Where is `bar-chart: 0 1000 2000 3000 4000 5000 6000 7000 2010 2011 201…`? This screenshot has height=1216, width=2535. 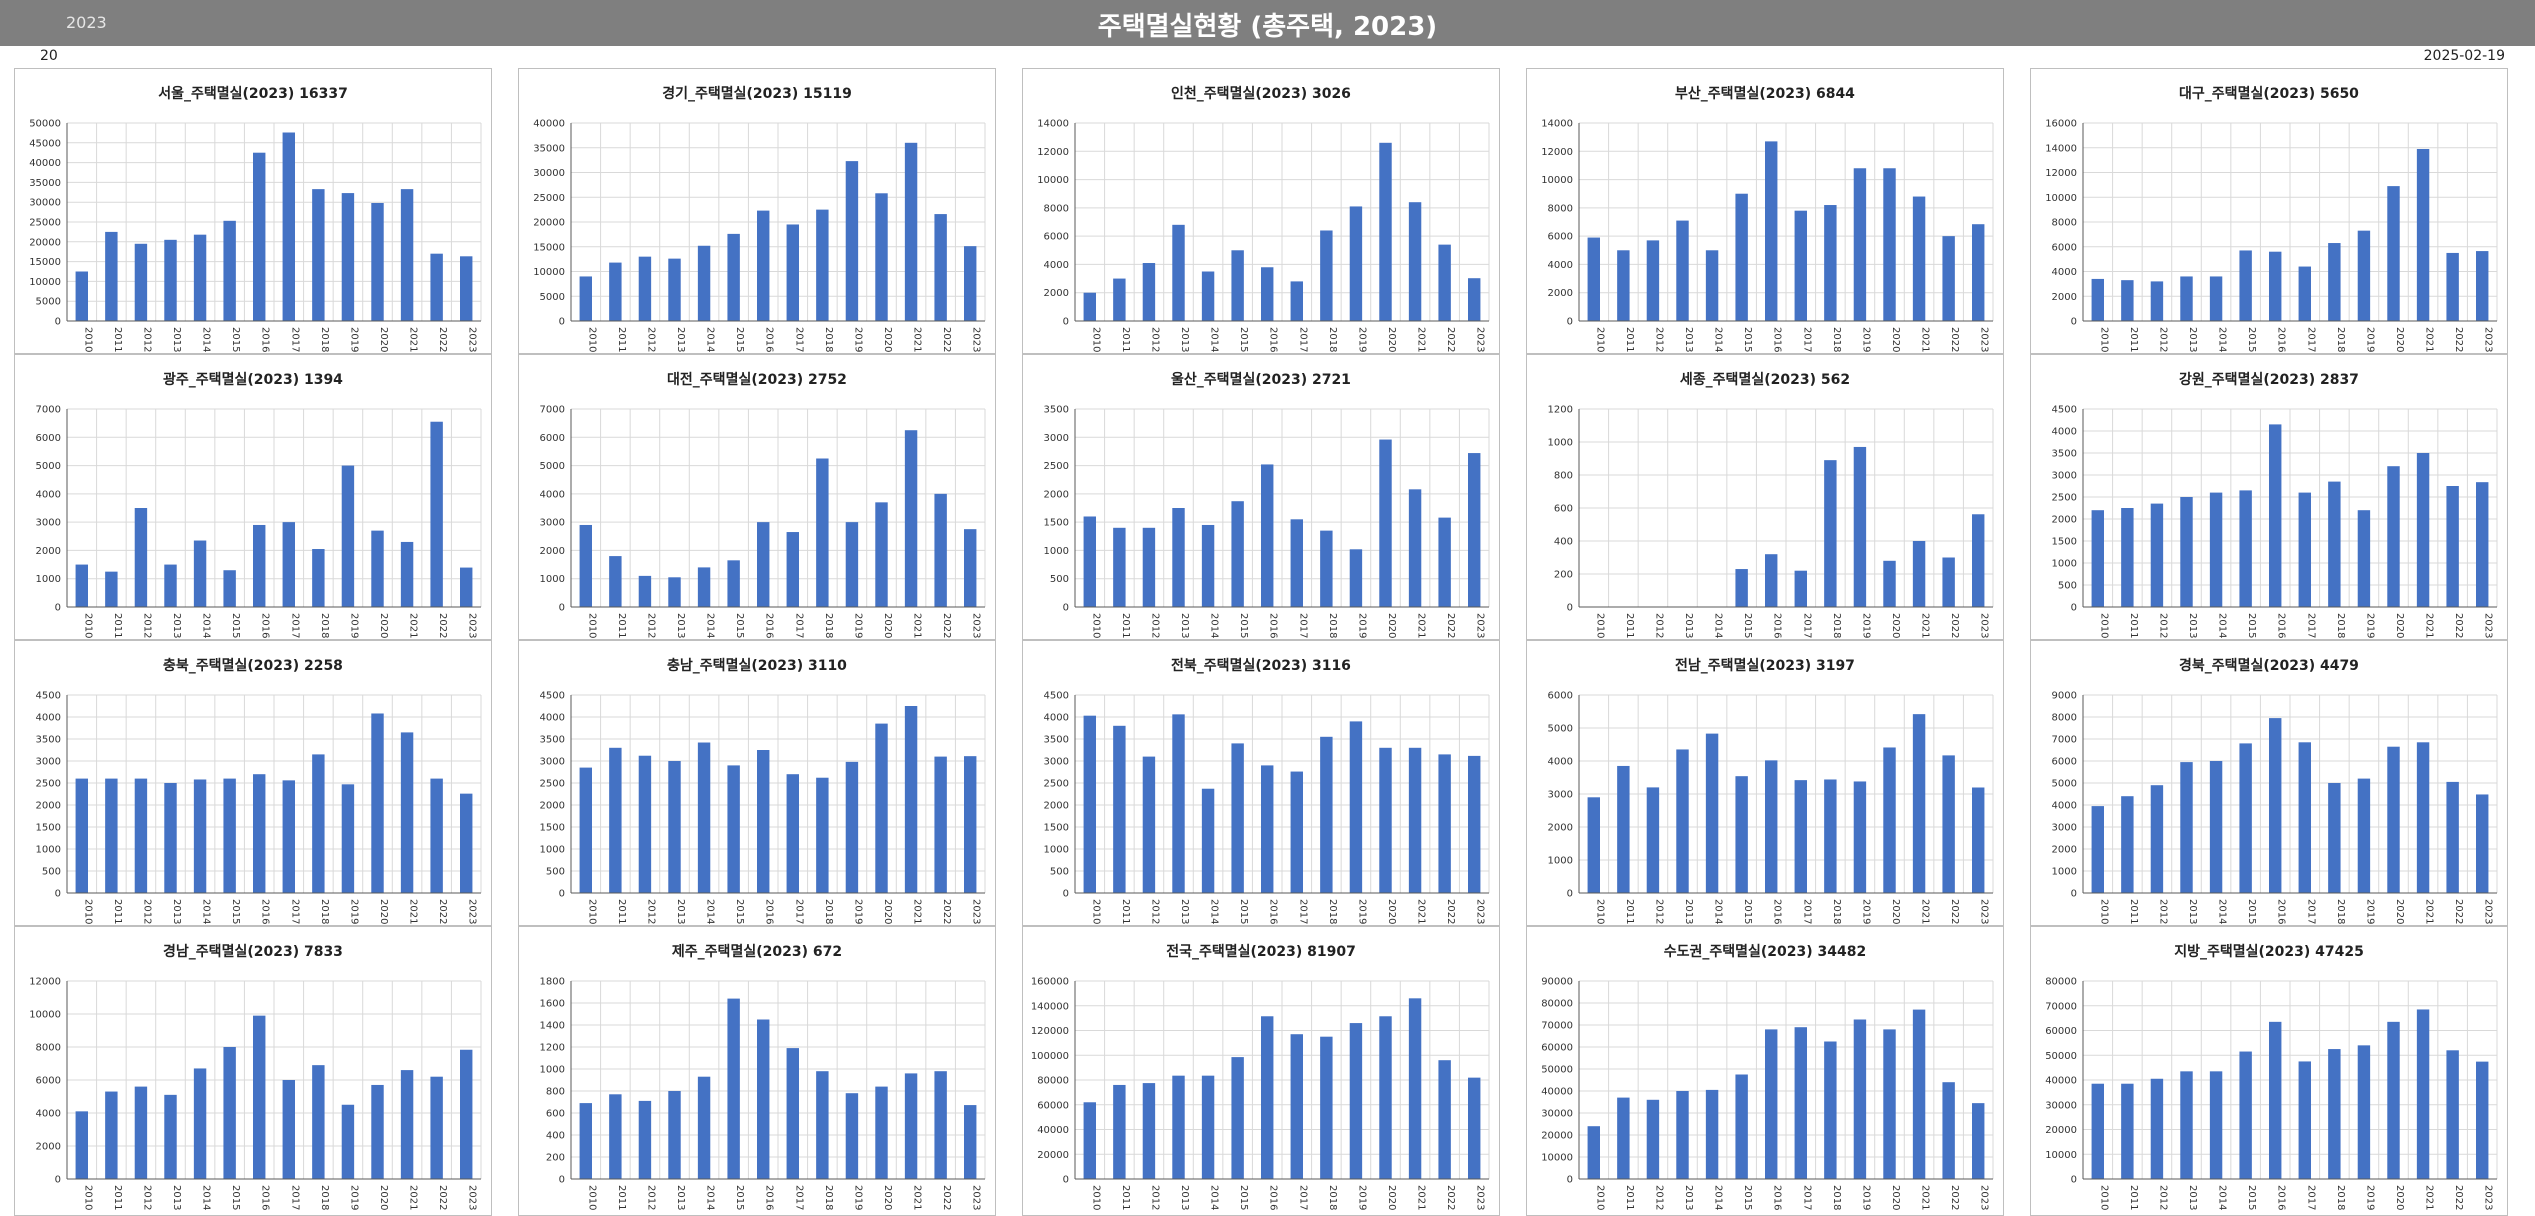 bar-chart: 0 1000 2000 3000 4000 5000 6000 7000 2010 2011 201… is located at coordinates (259, 521).